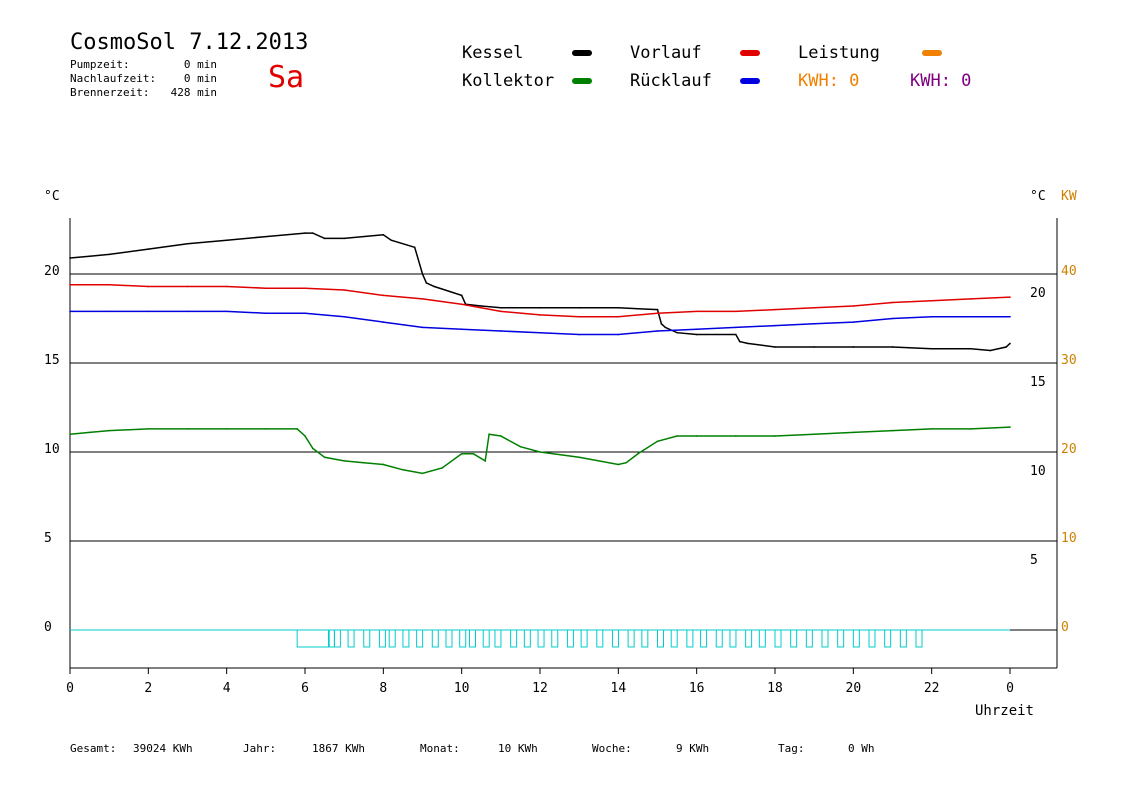  Describe the element at coordinates (1038, 471) in the screenshot. I see `y-tick-label-right-temp: 10` at that location.